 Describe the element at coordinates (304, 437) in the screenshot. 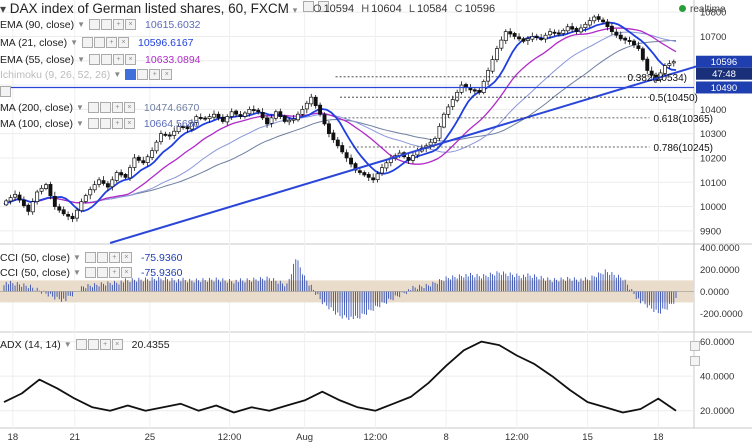

I see `time-tick-label: Aug` at that location.